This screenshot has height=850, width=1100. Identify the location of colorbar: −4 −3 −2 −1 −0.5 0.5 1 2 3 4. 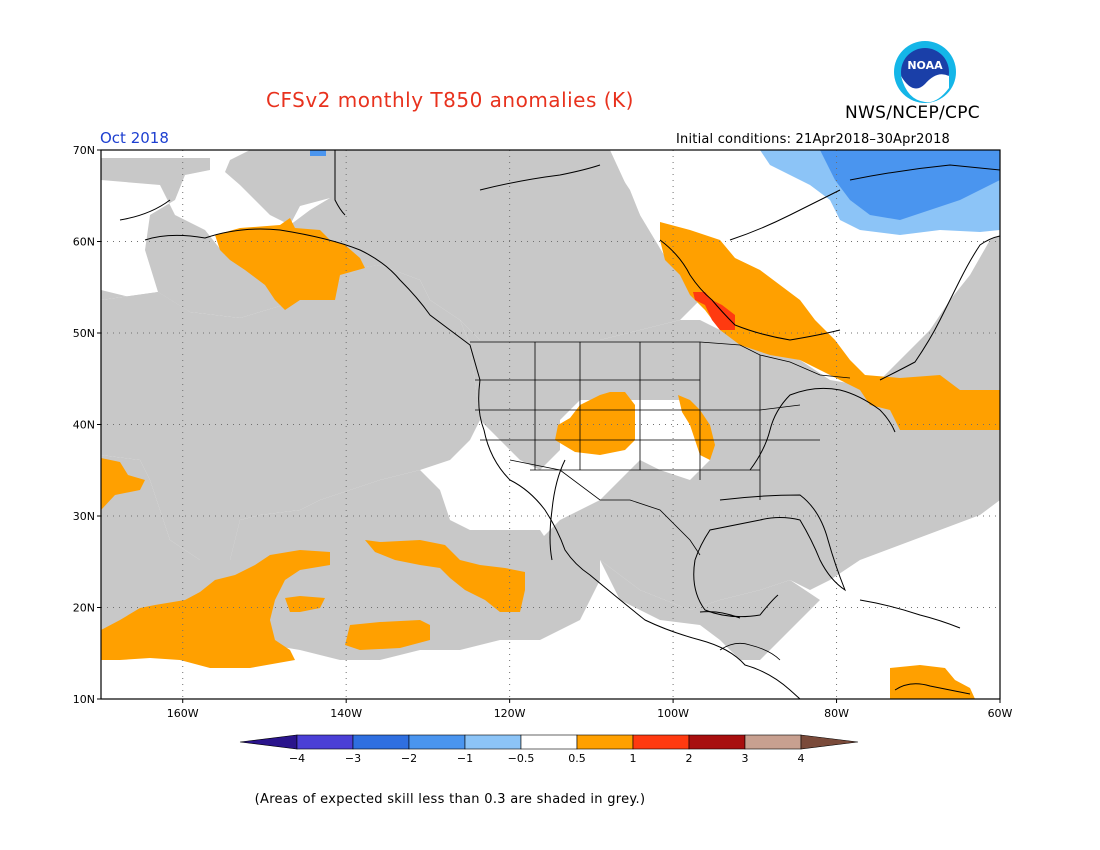
(549, 749).